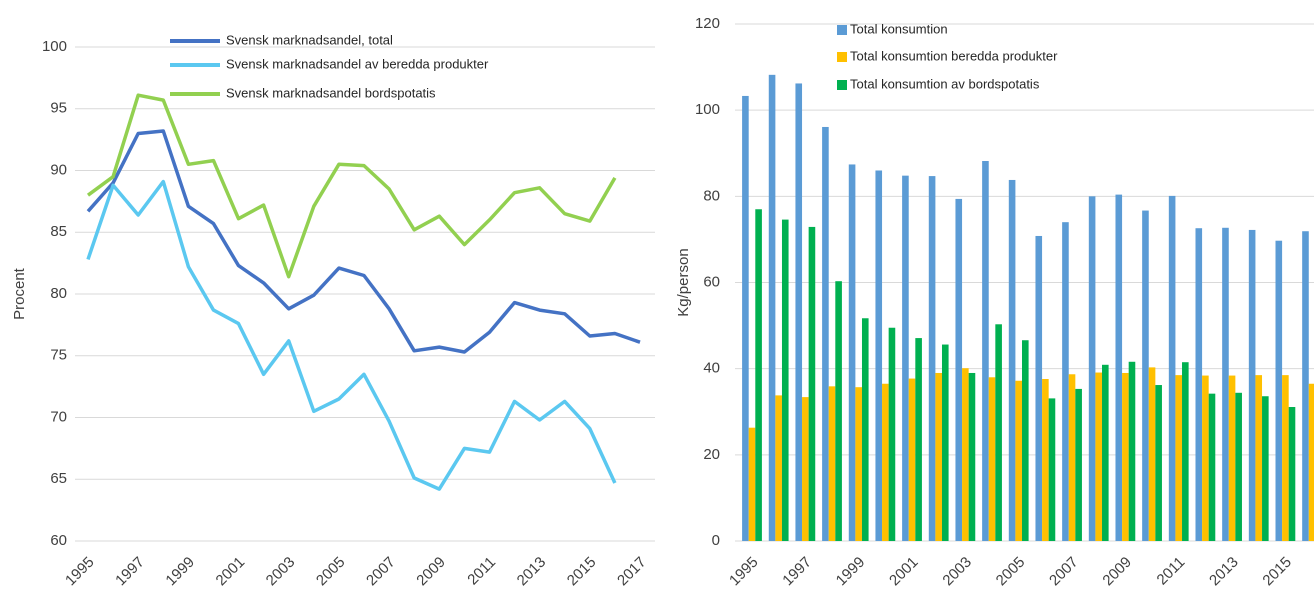  I want to click on y-tick-label: 95, so click(58, 108).